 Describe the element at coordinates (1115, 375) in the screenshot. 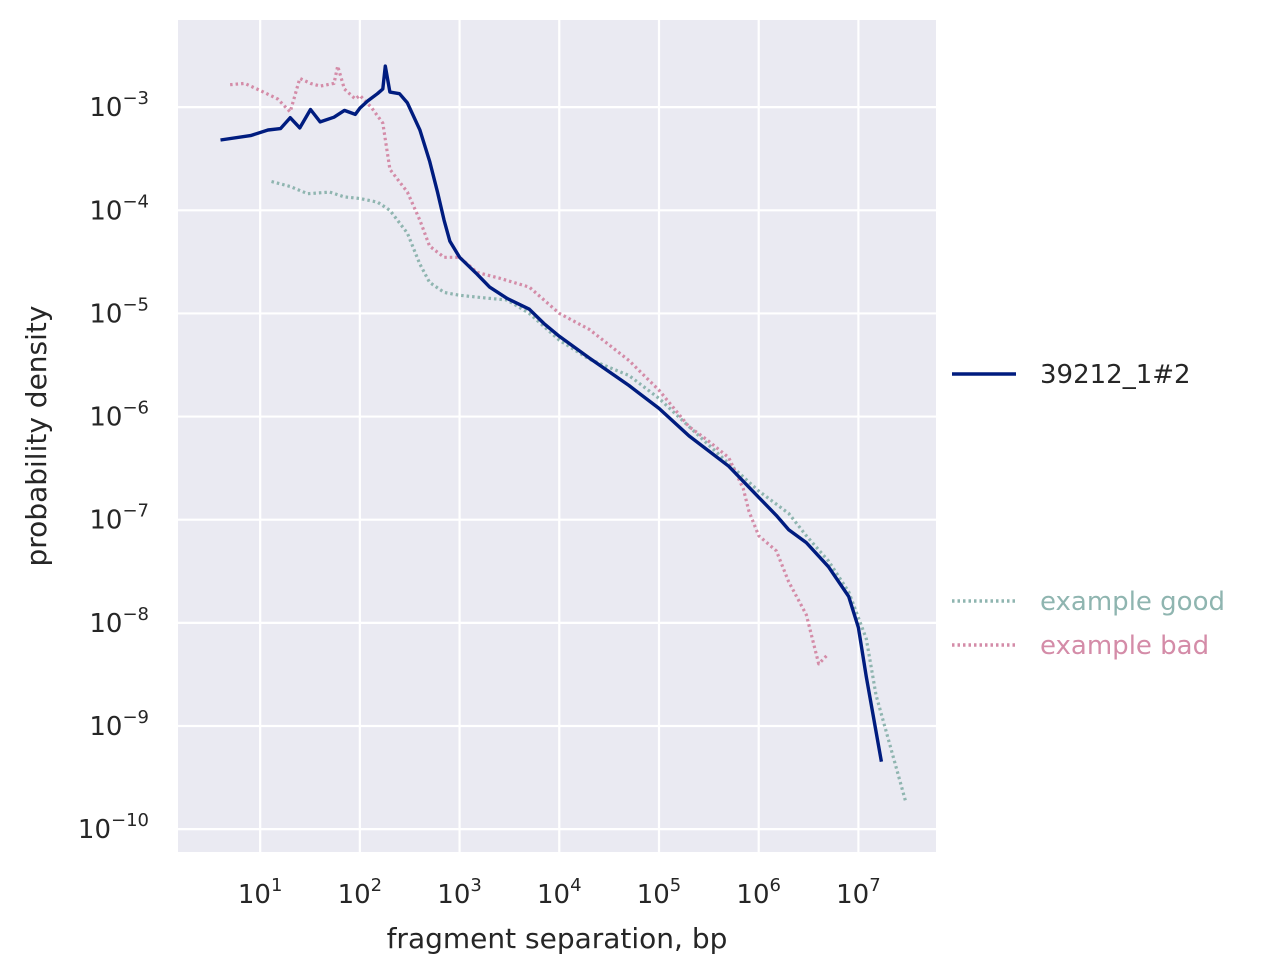

I see `legend-label: 39212_1#2` at that location.